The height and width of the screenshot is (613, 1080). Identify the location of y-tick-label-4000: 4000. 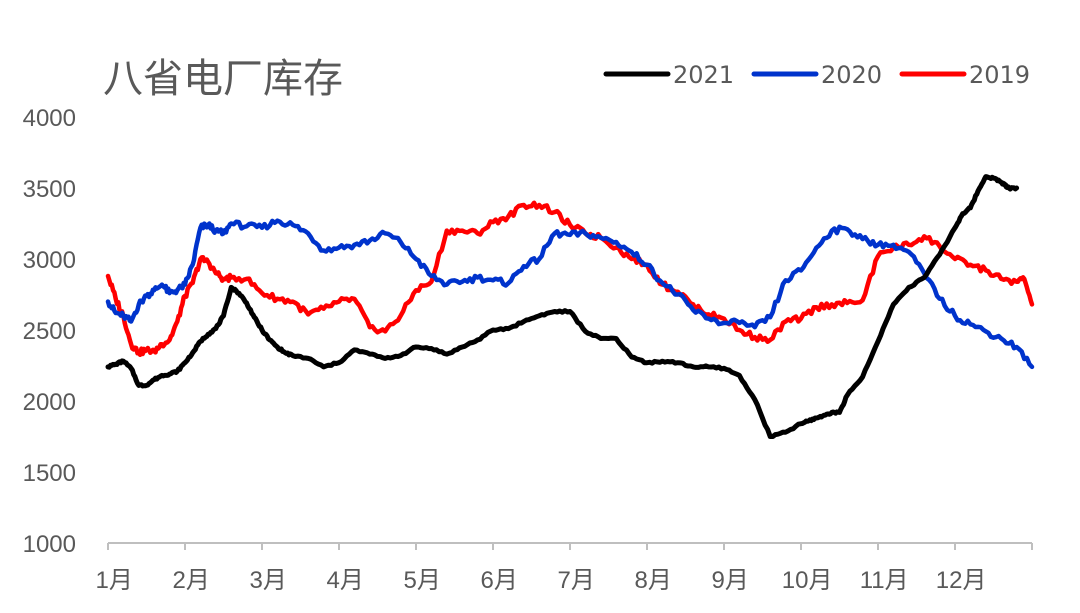
(49, 118).